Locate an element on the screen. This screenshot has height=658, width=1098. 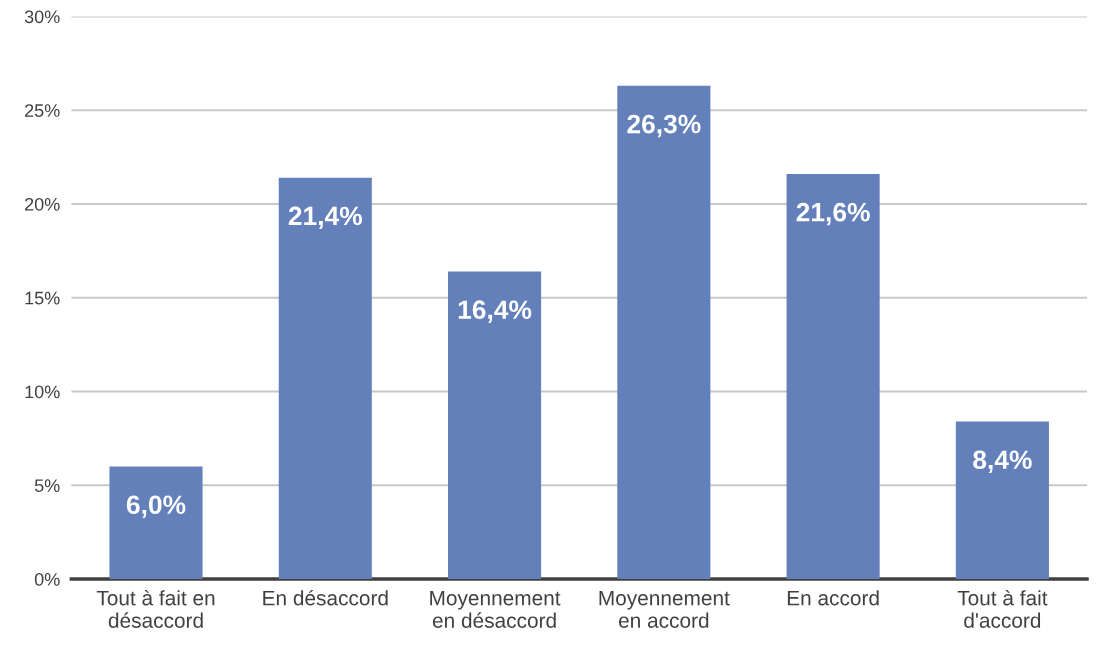
y-tick-label: 15% is located at coordinates (42, 298).